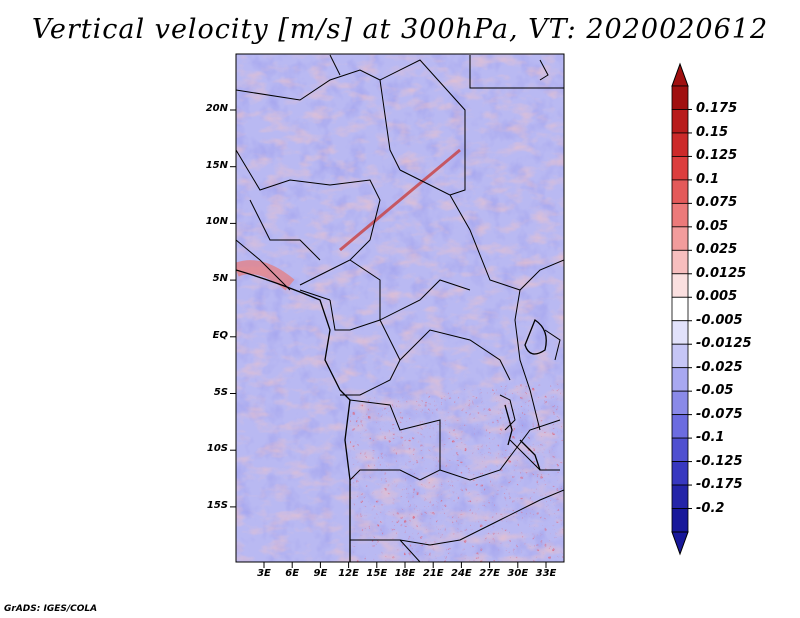  What do you see at coordinates (719, 367) in the screenshot?
I see `colorbar-label: -0.025` at bounding box center [719, 367].